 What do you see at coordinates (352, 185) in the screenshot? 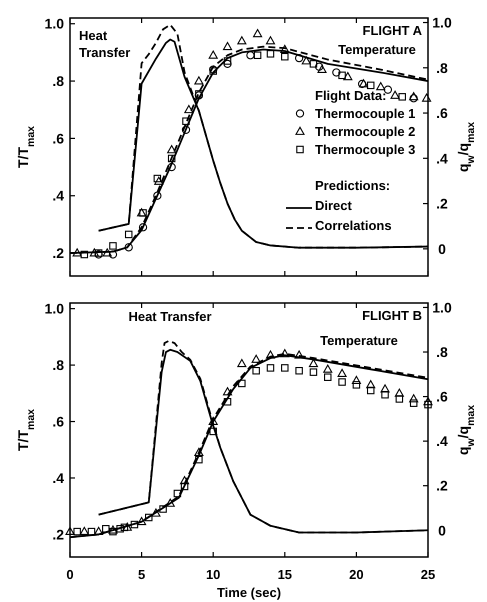
I see `annotation: Predictions:` at bounding box center [352, 185].